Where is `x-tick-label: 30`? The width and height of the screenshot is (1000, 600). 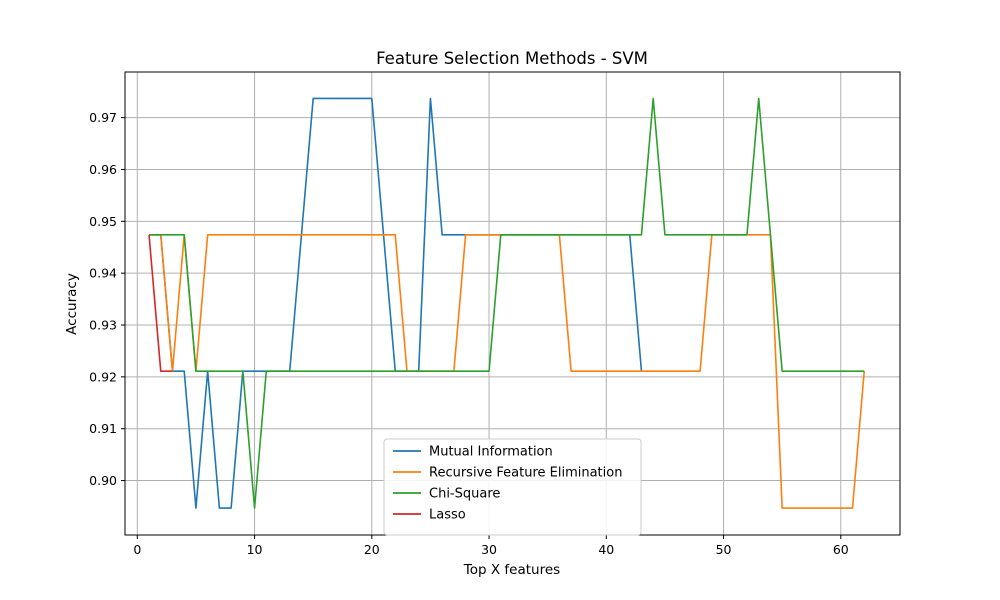
x-tick-label: 30 is located at coordinates (489, 549).